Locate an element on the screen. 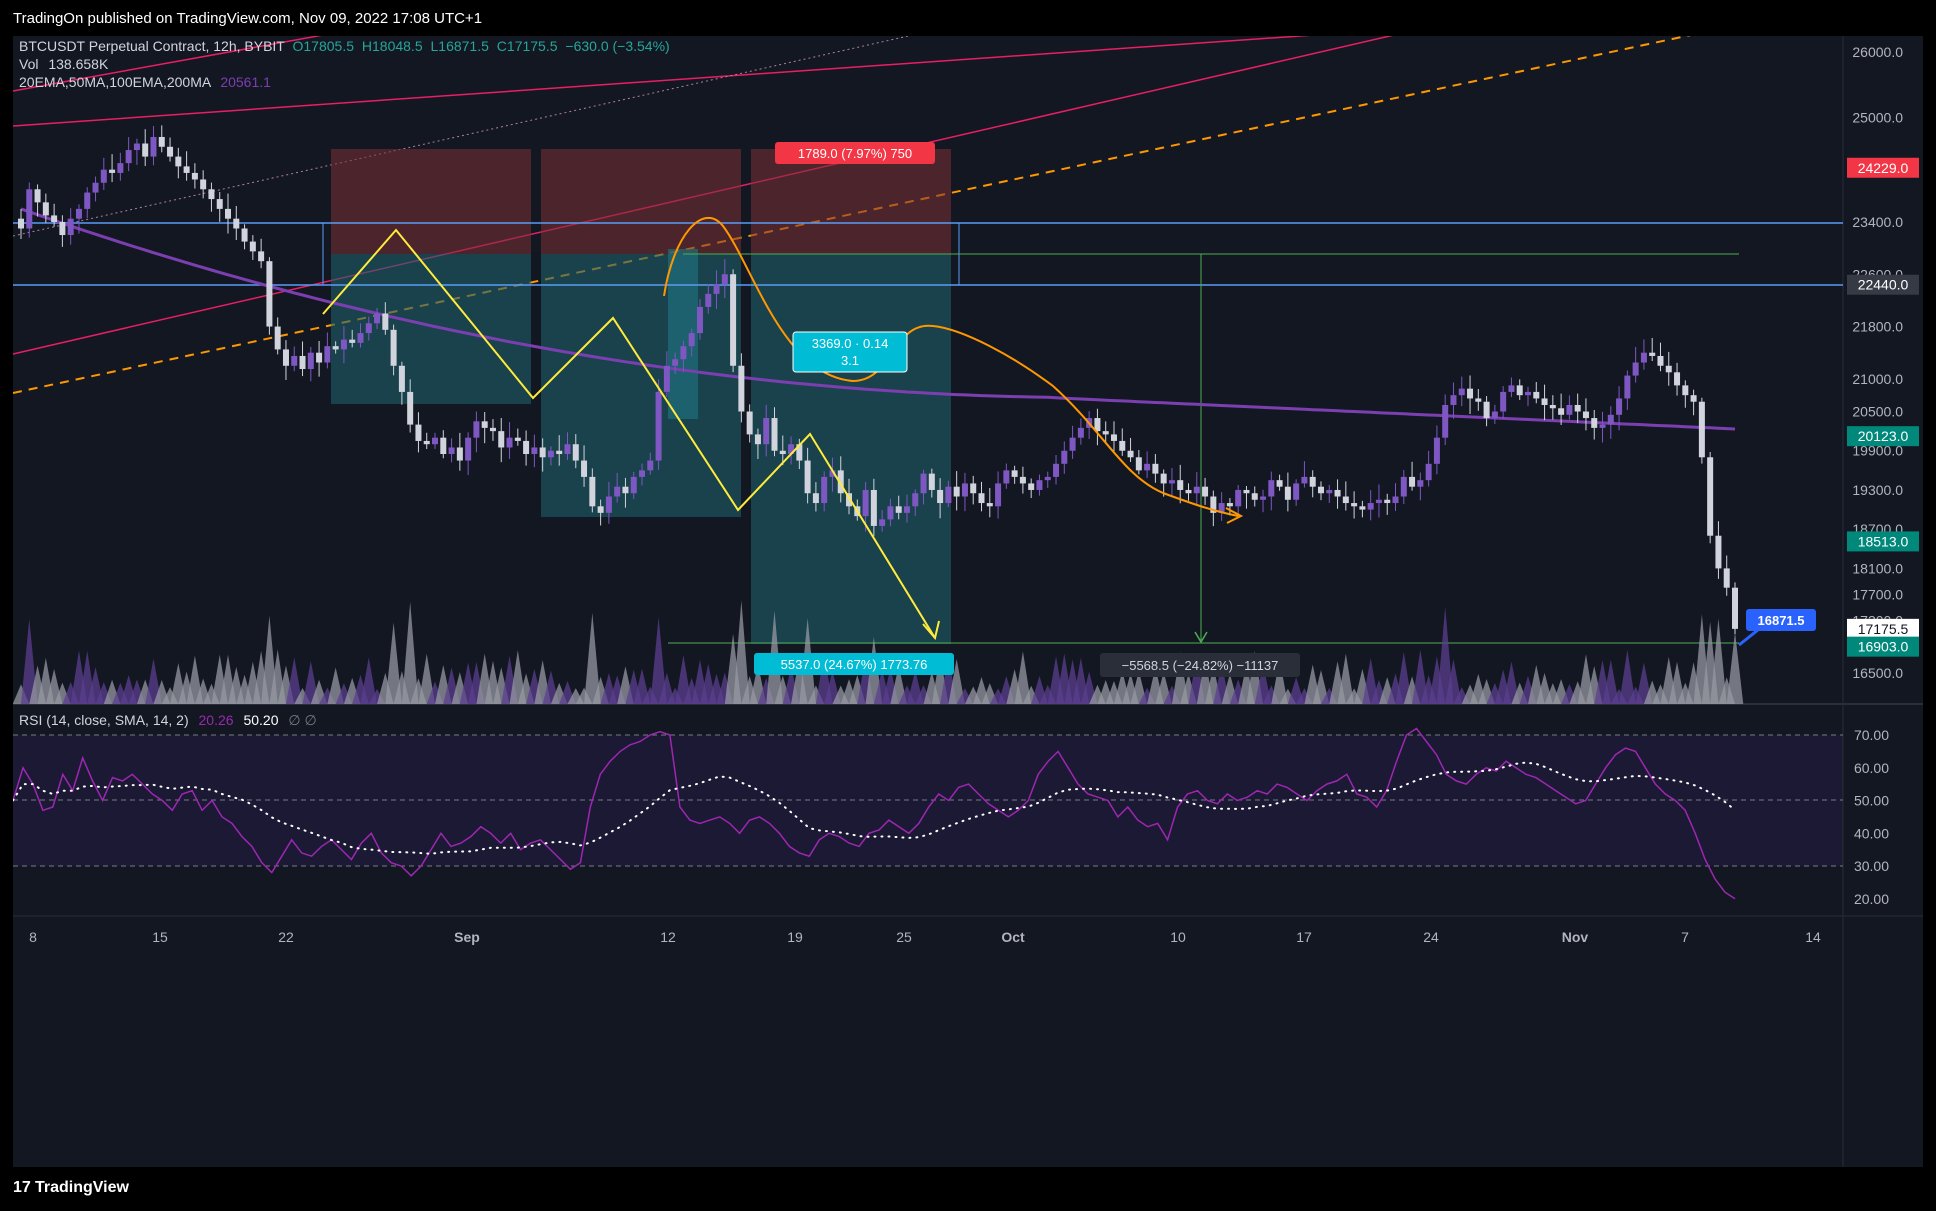 This screenshot has height=1211, width=1936. rsi-tick-label: 20.00 is located at coordinates (1871, 899).